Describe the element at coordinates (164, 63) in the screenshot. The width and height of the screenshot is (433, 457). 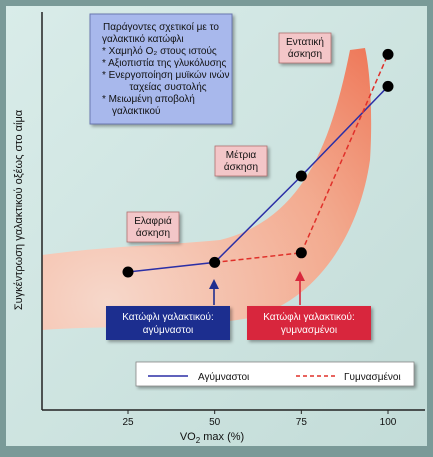
I see `factors-line: * Αξιοπιστία της γλυκόλυσης` at that location.